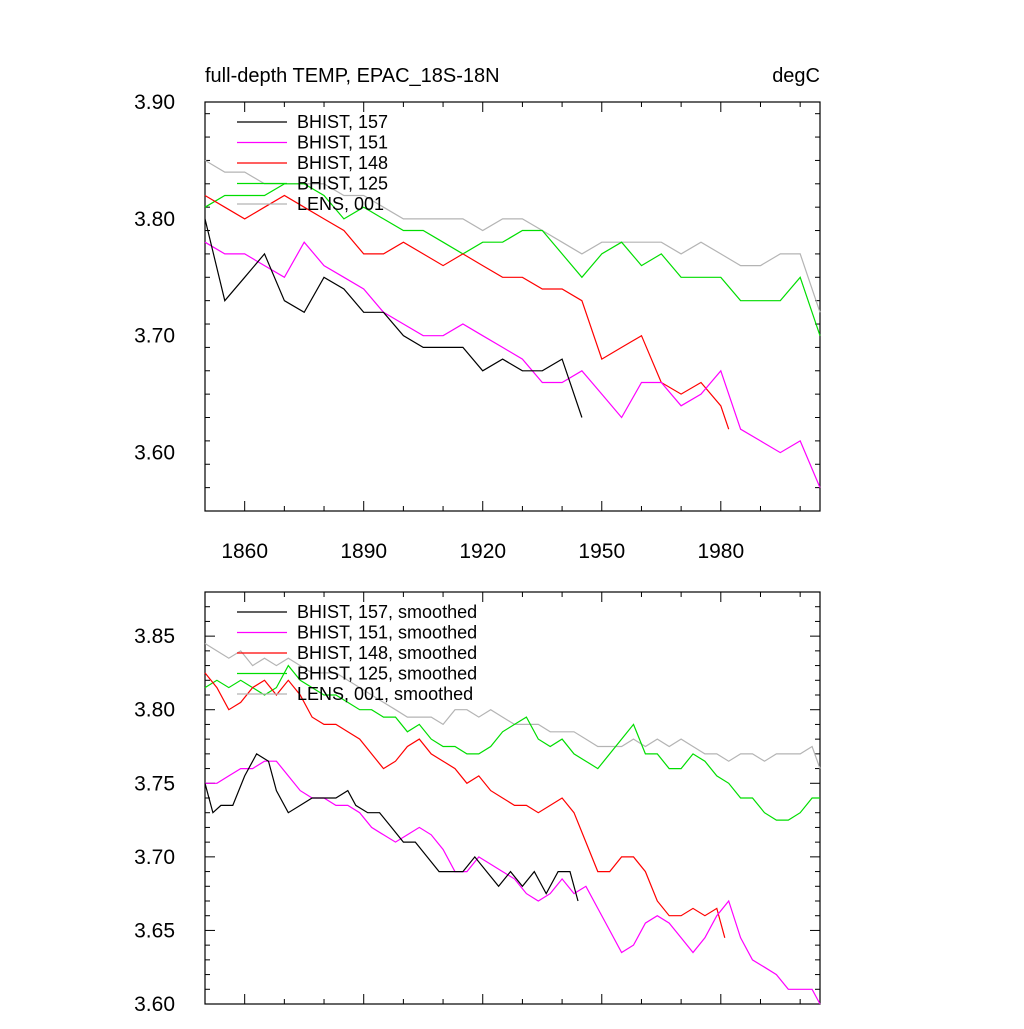 Image resolution: width=1024 pixels, height=1029 pixels. What do you see at coordinates (154, 783) in the screenshot?
I see `y-tick-label: 3.75` at bounding box center [154, 783].